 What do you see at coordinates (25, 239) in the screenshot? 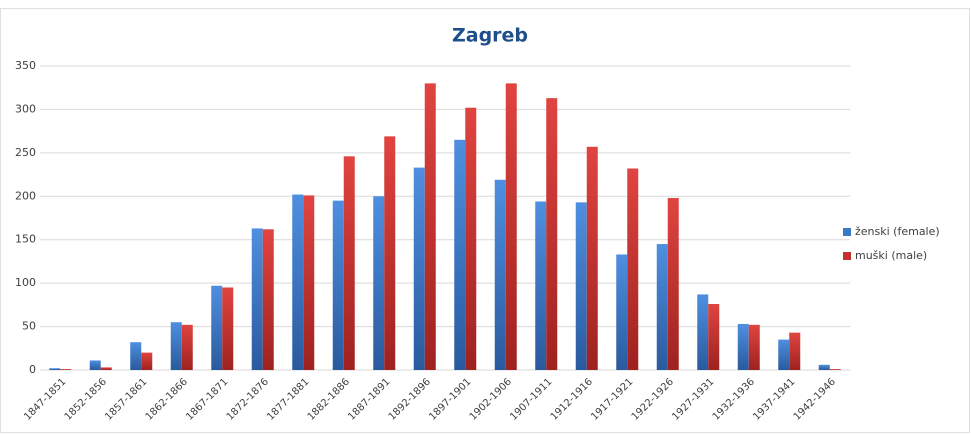
I see `y-tick-label: 150` at bounding box center [25, 239].